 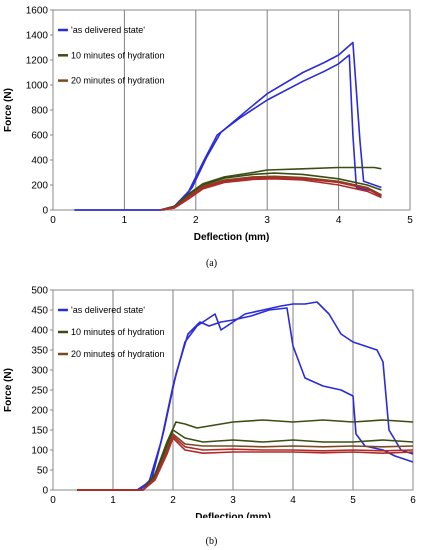 I want to click on y-tick-label: 1200, so click(x=37, y=61).